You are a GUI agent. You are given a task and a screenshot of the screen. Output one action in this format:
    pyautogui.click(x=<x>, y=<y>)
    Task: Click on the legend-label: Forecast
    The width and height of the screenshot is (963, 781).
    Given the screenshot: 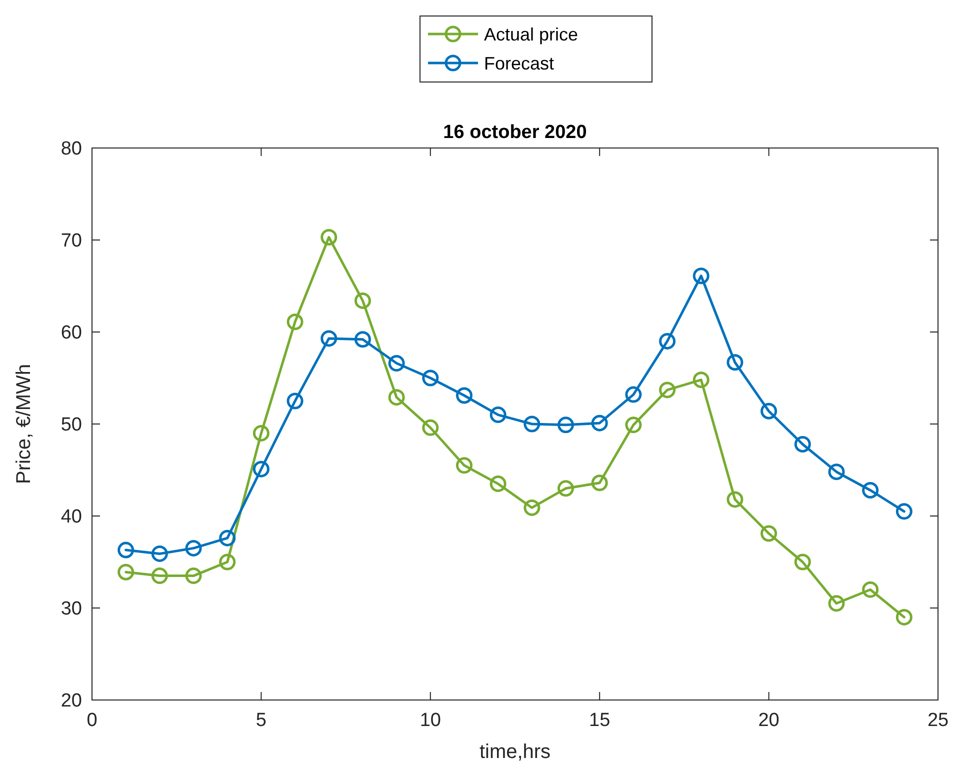 What is the action you would take?
    pyautogui.click(x=519, y=63)
    